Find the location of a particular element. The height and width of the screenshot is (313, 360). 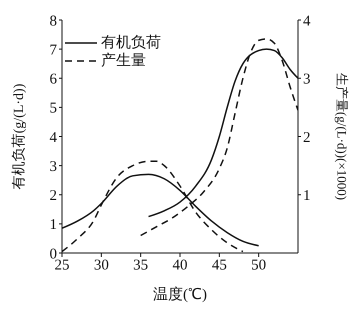

y-tick-label: 4 is located at coordinates (54, 138).